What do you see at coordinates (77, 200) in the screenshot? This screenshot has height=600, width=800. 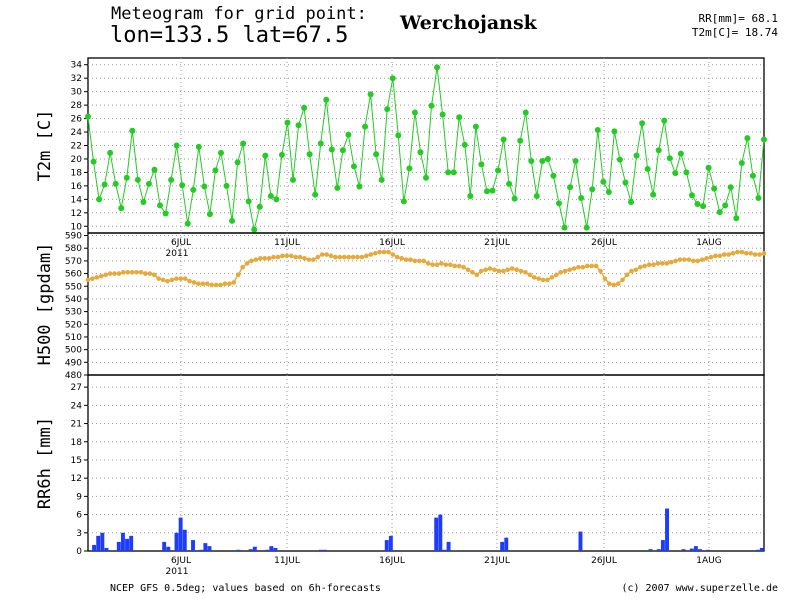 I see `y-tick-label: 14` at bounding box center [77, 200].